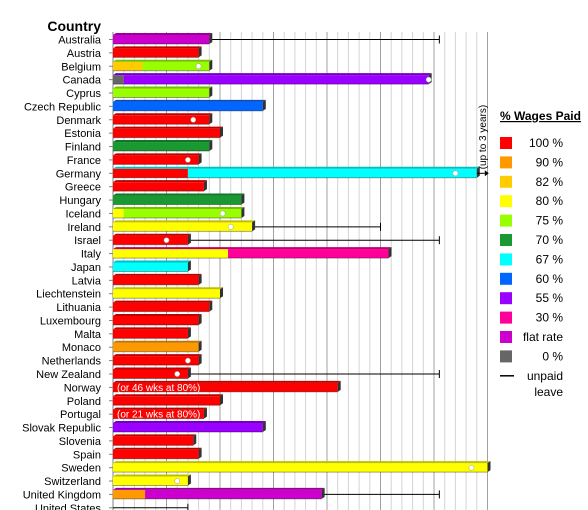  Describe the element at coordinates (202, 387) in the screenshot. I see `country-row: Norway (or 46 wks at 80%)` at that location.